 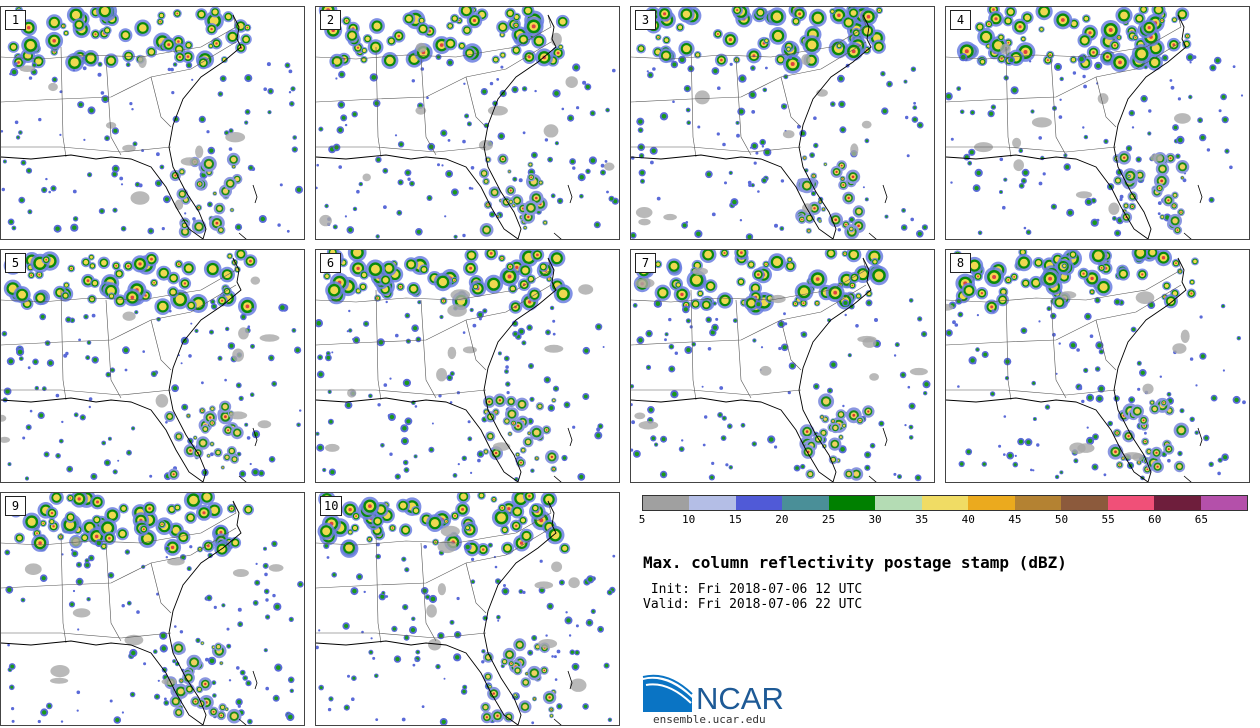 What do you see at coordinates (1108, 519) in the screenshot?
I see `colorbar-tick-label: 55` at bounding box center [1108, 519].